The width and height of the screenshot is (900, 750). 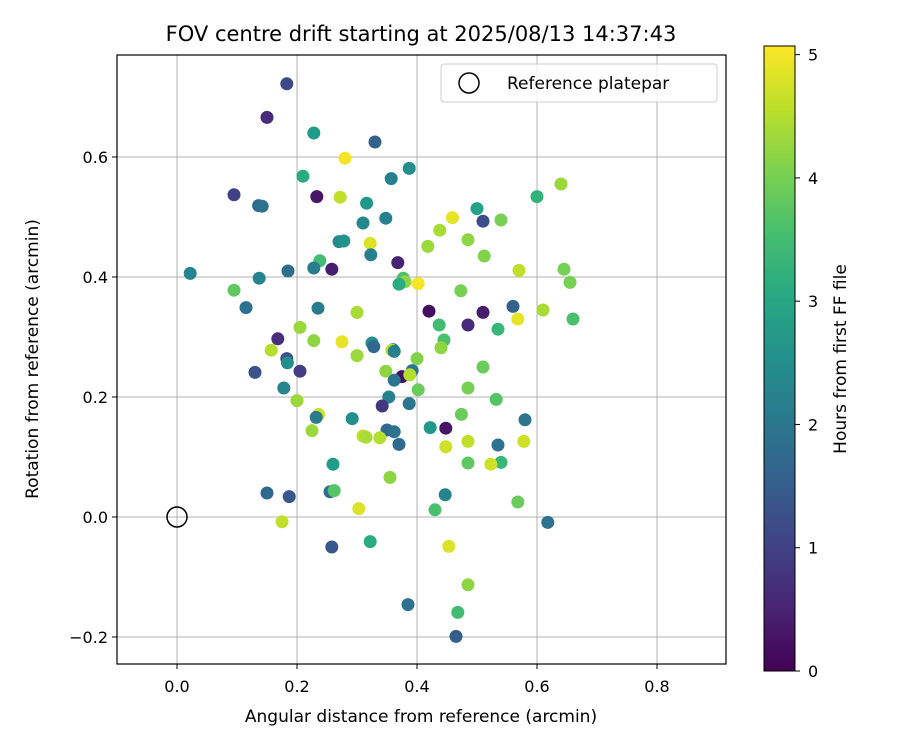 I want to click on y-tick-label: 0.6, so click(x=95, y=157).